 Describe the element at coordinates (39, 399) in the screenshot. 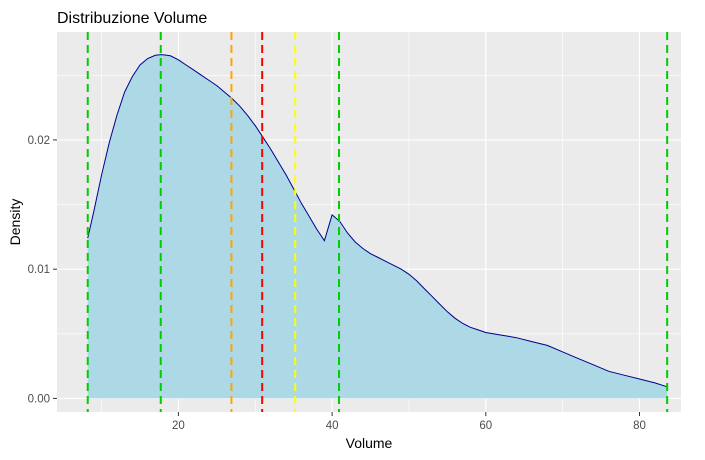

I see `y-tick-label: 0.00` at that location.